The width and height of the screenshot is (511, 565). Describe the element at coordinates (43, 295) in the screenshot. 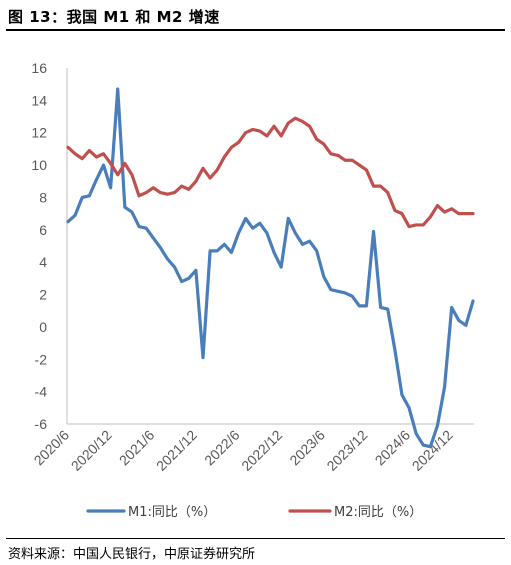

I see `y-tick-label: 2` at that location.